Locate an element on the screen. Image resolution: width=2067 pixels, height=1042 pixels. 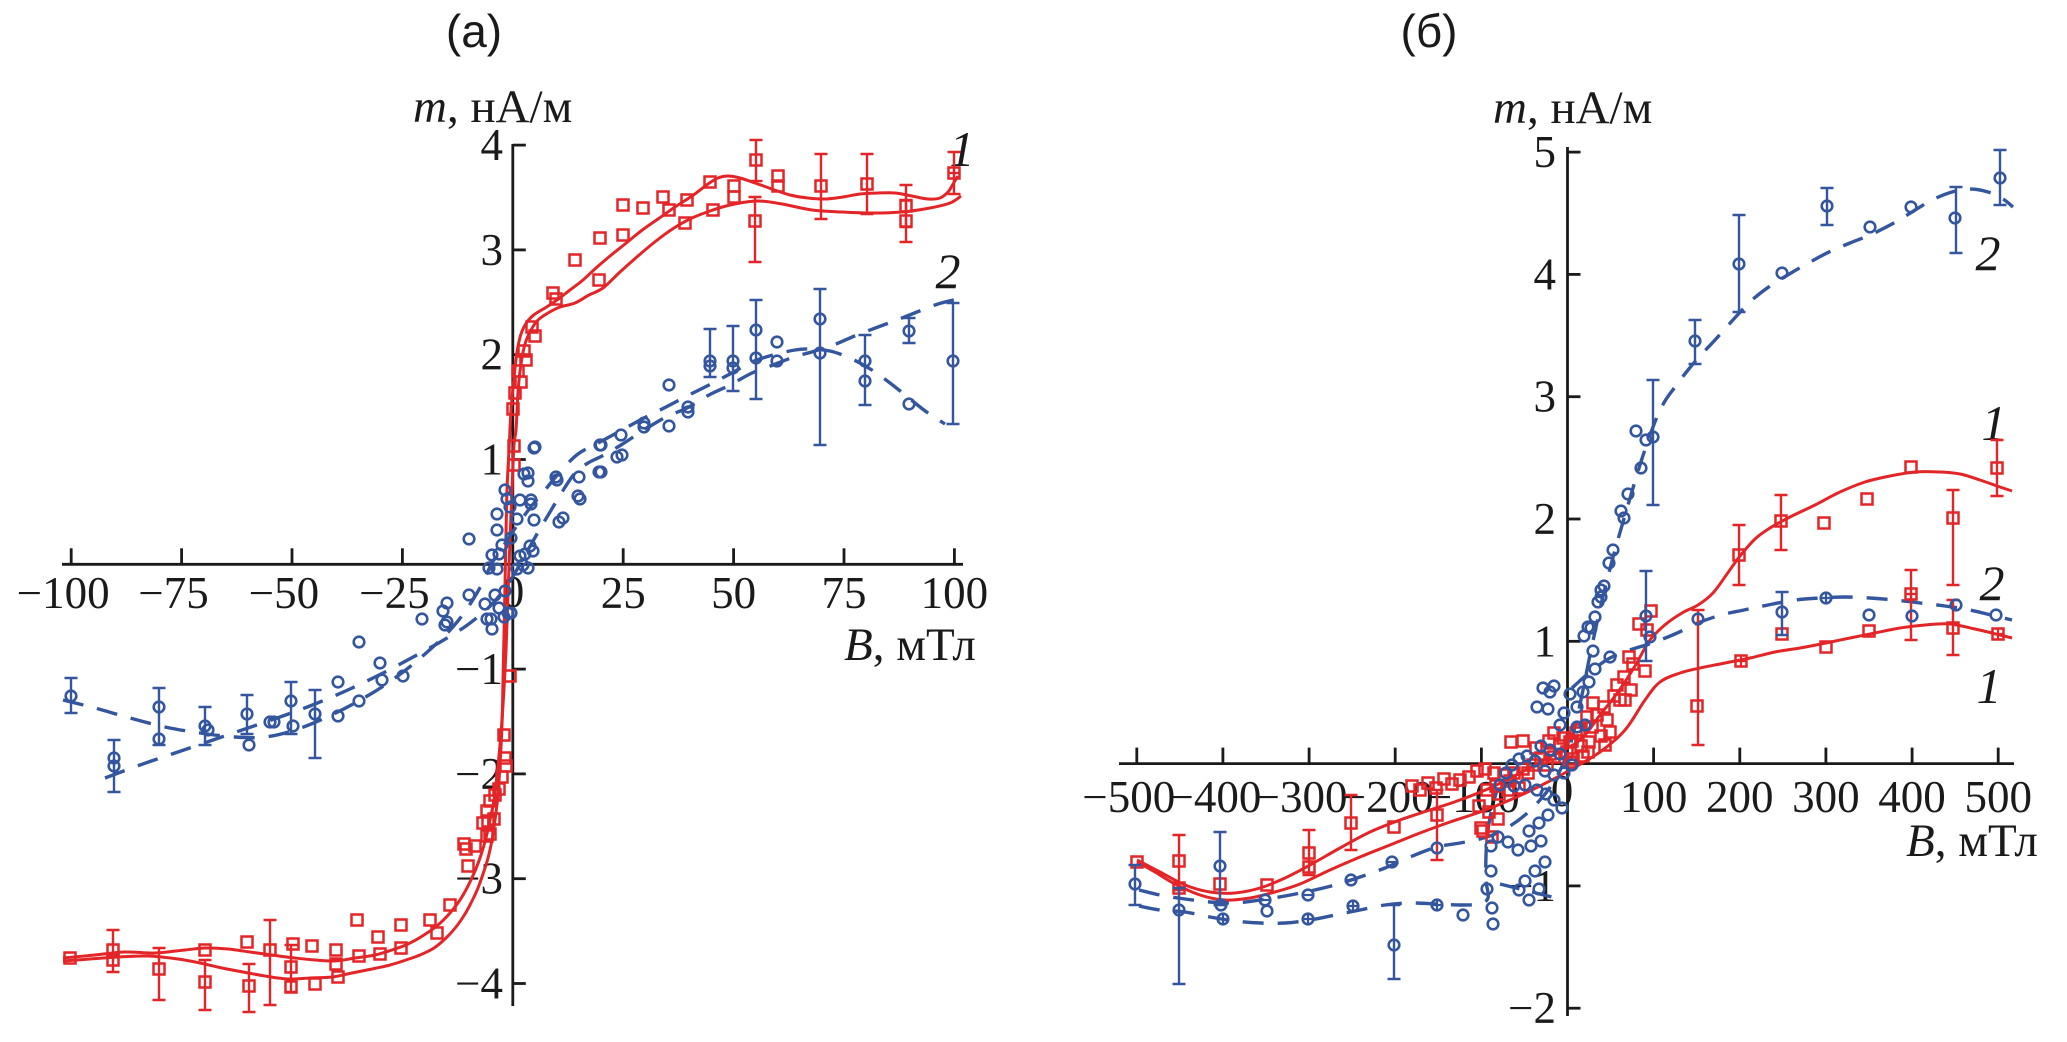
svg-text: −75 is located at coordinates (173, 593).